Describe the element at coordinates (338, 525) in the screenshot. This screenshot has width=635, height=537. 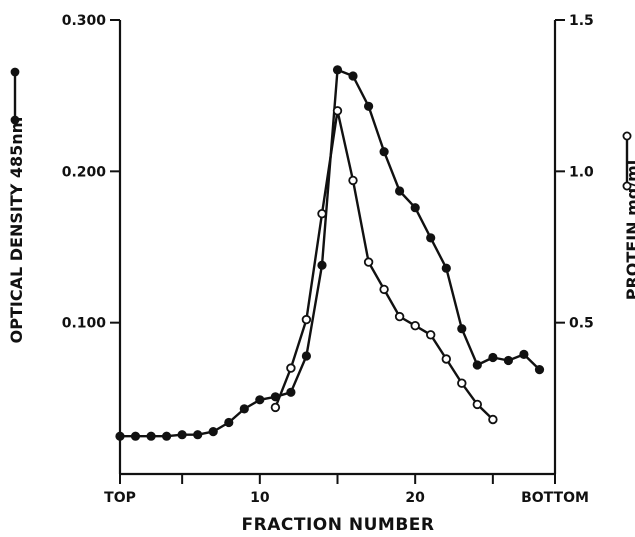
I see `x-axis-title: FRACTION NUMBER` at that location.